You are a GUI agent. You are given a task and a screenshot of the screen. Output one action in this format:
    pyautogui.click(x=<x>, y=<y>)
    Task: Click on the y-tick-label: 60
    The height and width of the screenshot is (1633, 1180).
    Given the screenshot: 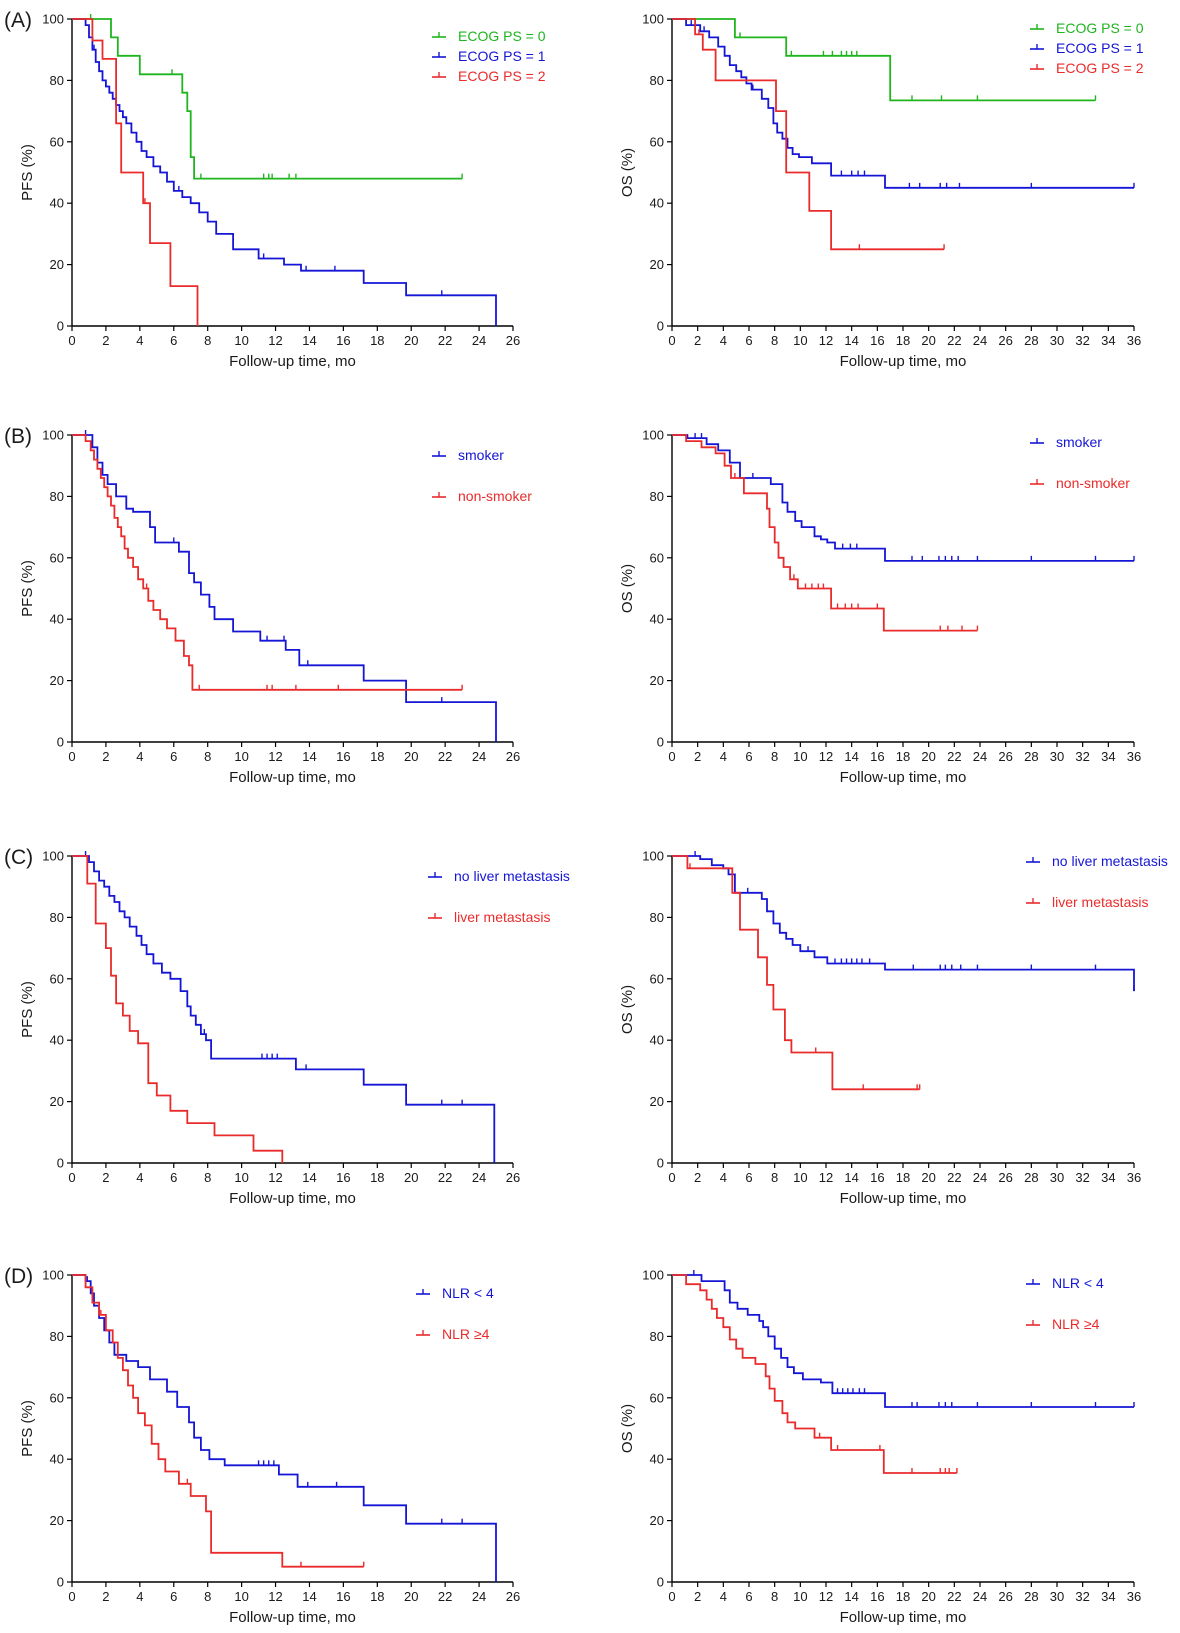 What is the action you would take?
    pyautogui.click(x=57, y=978)
    